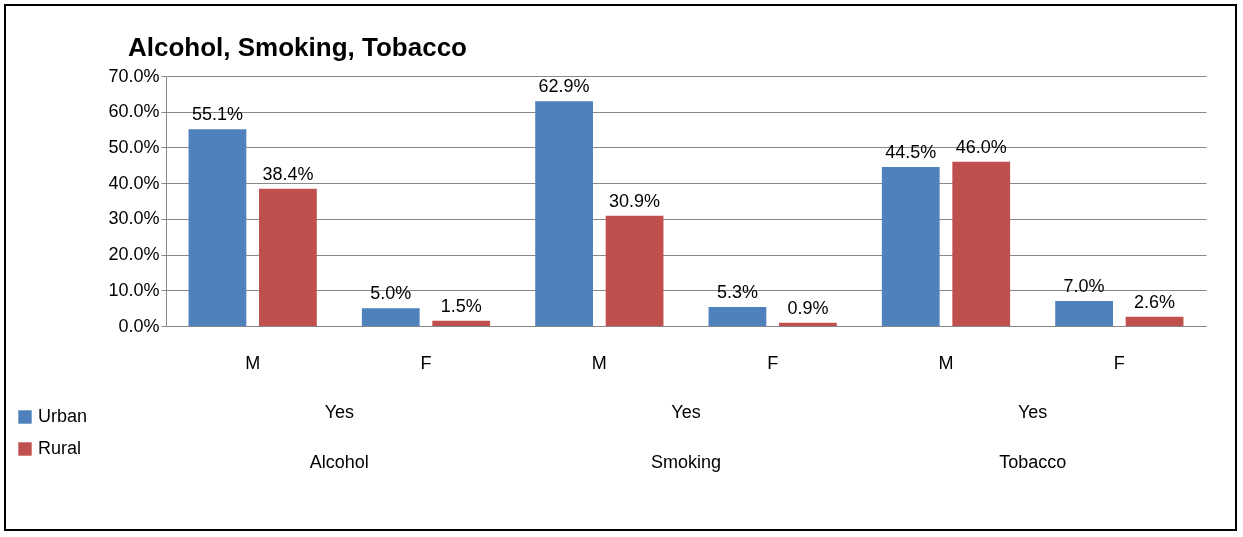 The height and width of the screenshot is (537, 1243). Describe the element at coordinates (288, 173) in the screenshot. I see `data-label: 38.4%` at that location.